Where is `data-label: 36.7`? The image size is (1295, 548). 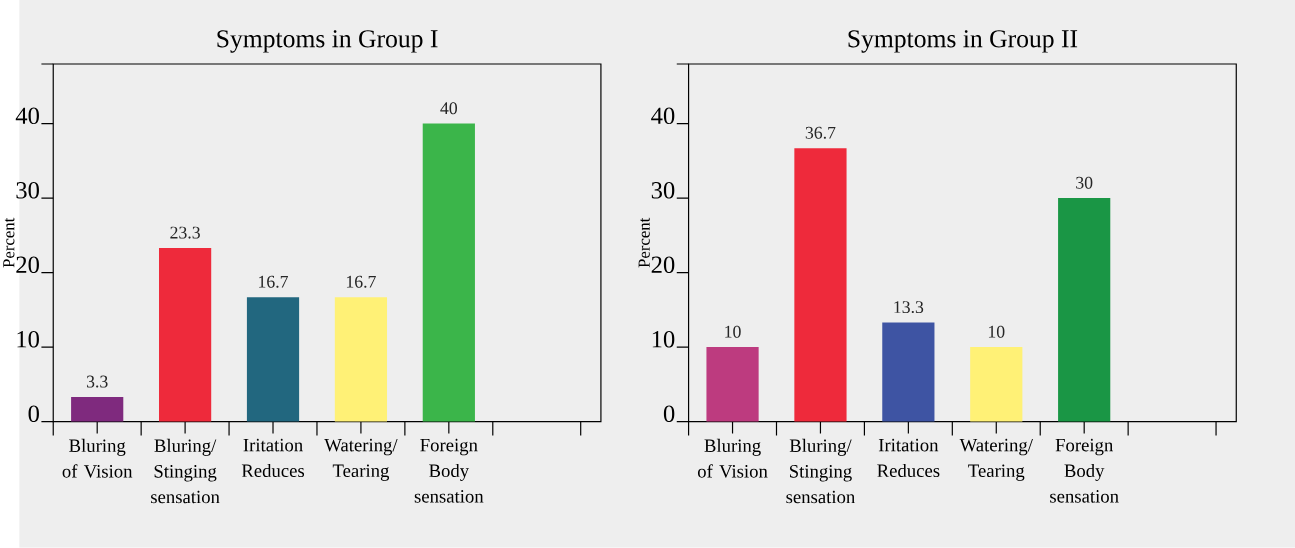 data-label: 36.7 is located at coordinates (820, 132).